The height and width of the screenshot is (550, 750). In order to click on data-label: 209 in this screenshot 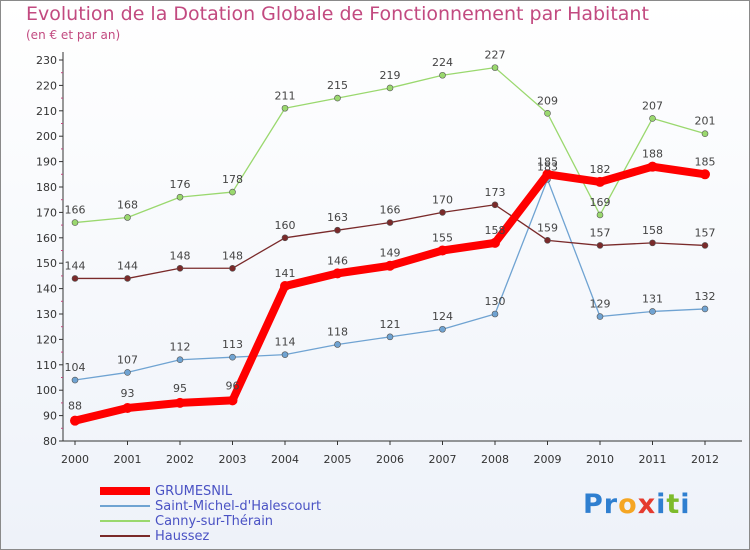, I will do `click(547, 100)`.